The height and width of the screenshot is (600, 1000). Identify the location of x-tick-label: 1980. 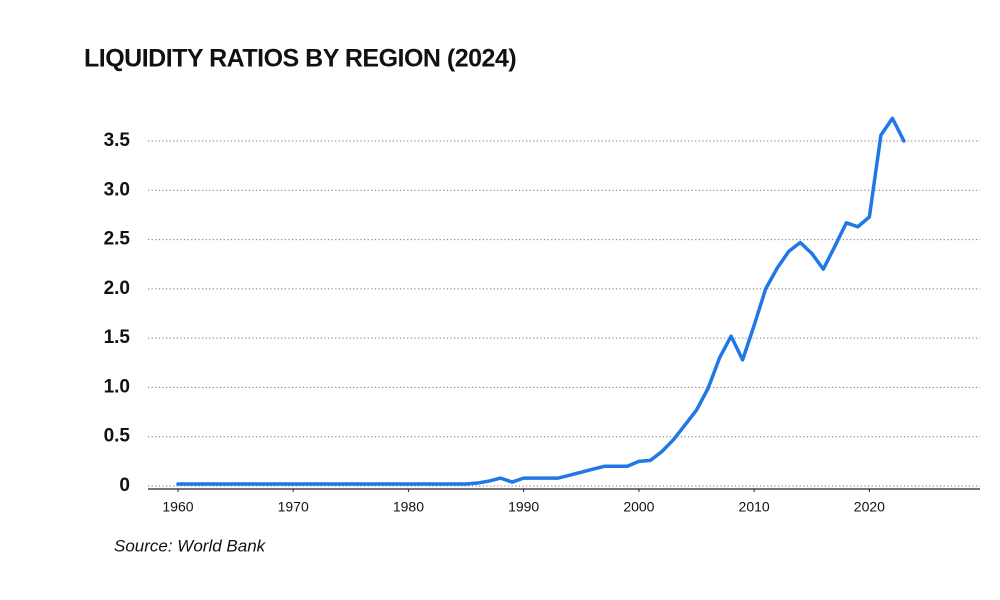
(408, 507).